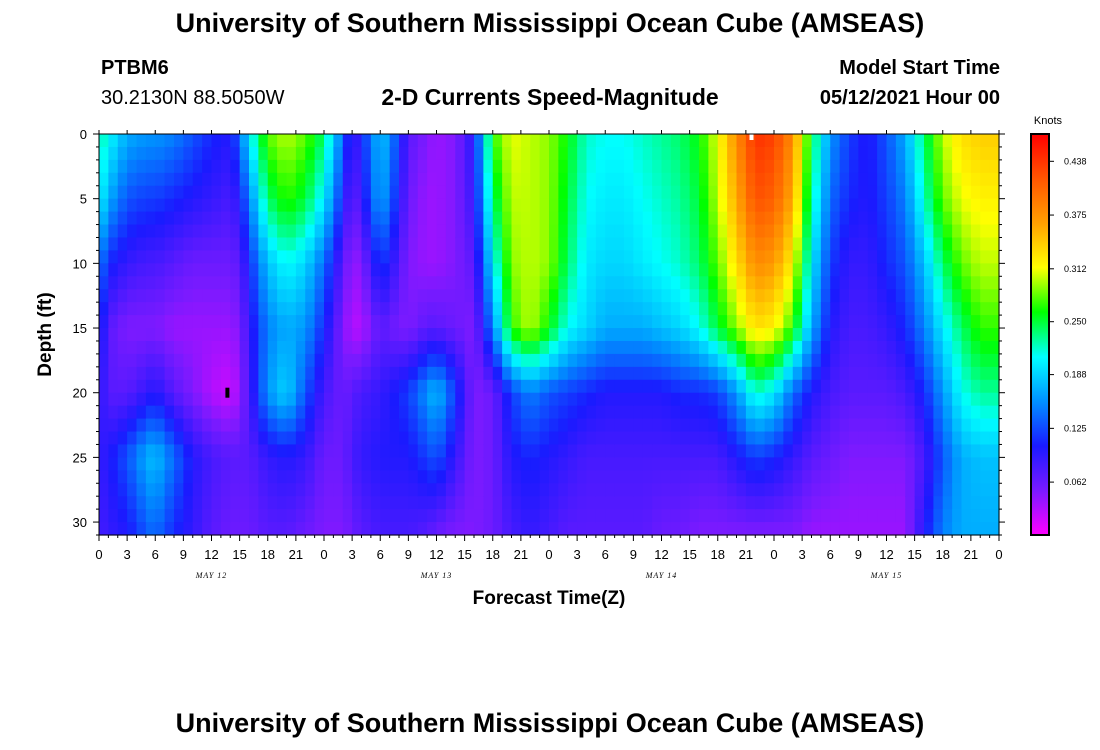 The image size is (1100, 750). What do you see at coordinates (1075, 161) in the screenshot?
I see `colorbar-tick-label: 0.438` at bounding box center [1075, 161].